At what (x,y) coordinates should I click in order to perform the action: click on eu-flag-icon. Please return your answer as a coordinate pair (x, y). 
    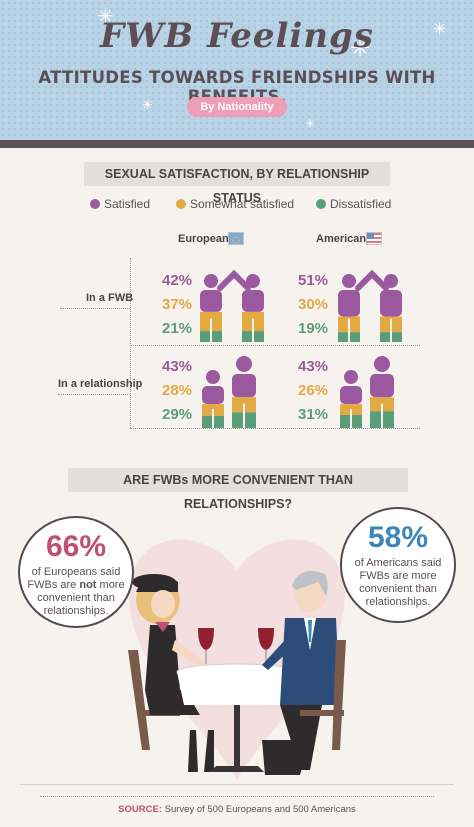
    Looking at the image, I should click on (236, 238).